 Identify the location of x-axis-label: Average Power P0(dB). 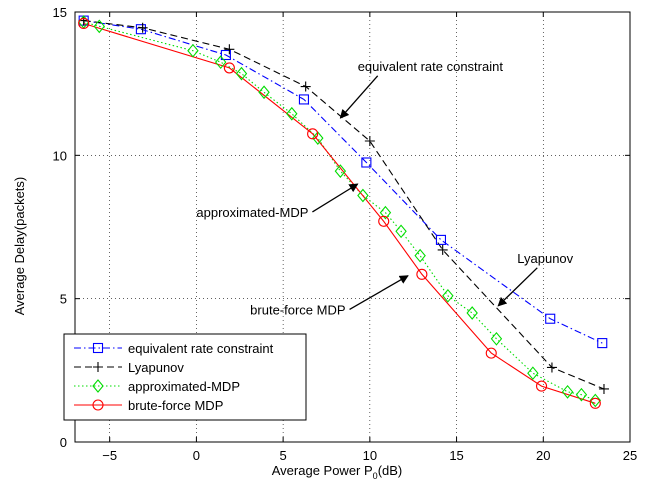
(337, 472).